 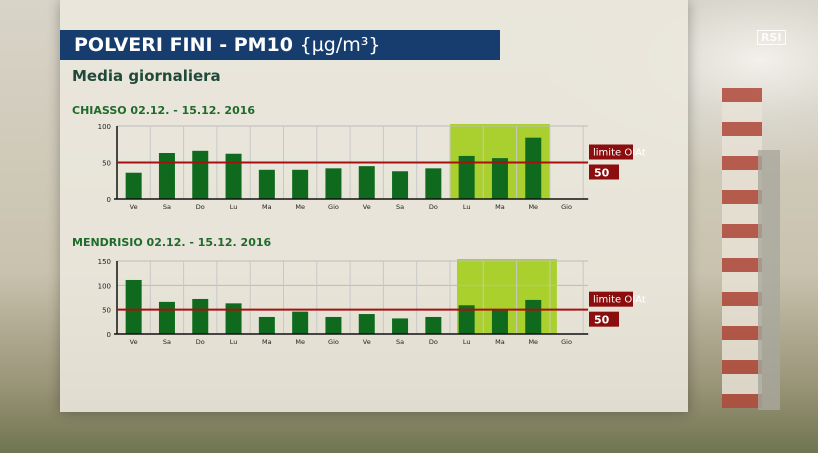 What do you see at coordinates (771, 37) in the screenshot?
I see `rsi-logo: RSI` at bounding box center [771, 37].